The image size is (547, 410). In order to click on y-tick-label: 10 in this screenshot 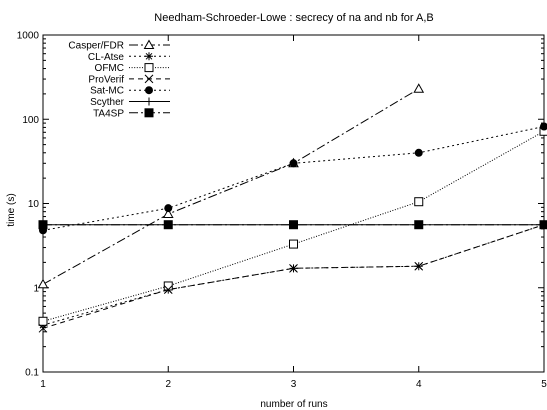, I will do `click(34, 204)`.